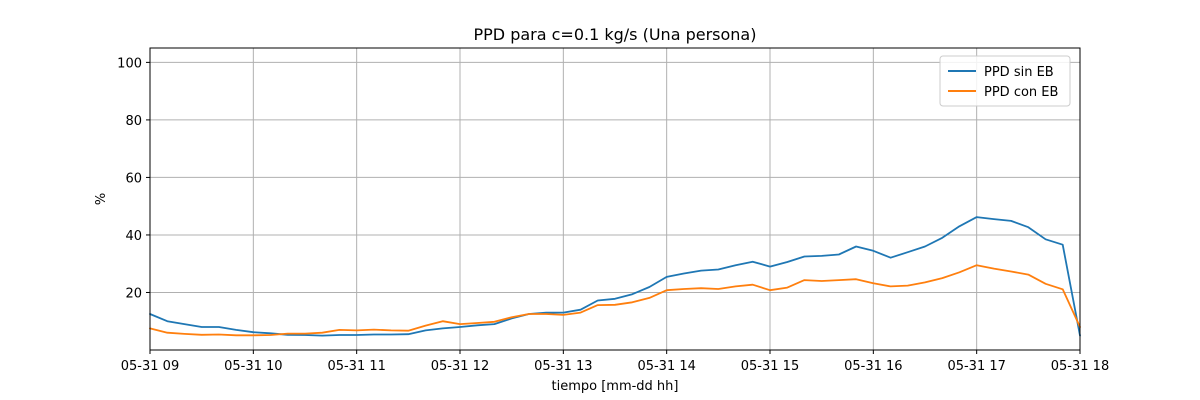 Image resolution: width=1200 pixels, height=400 pixels. Describe the element at coordinates (129, 63) in the screenshot. I see `y-tick-label: 100` at that location.